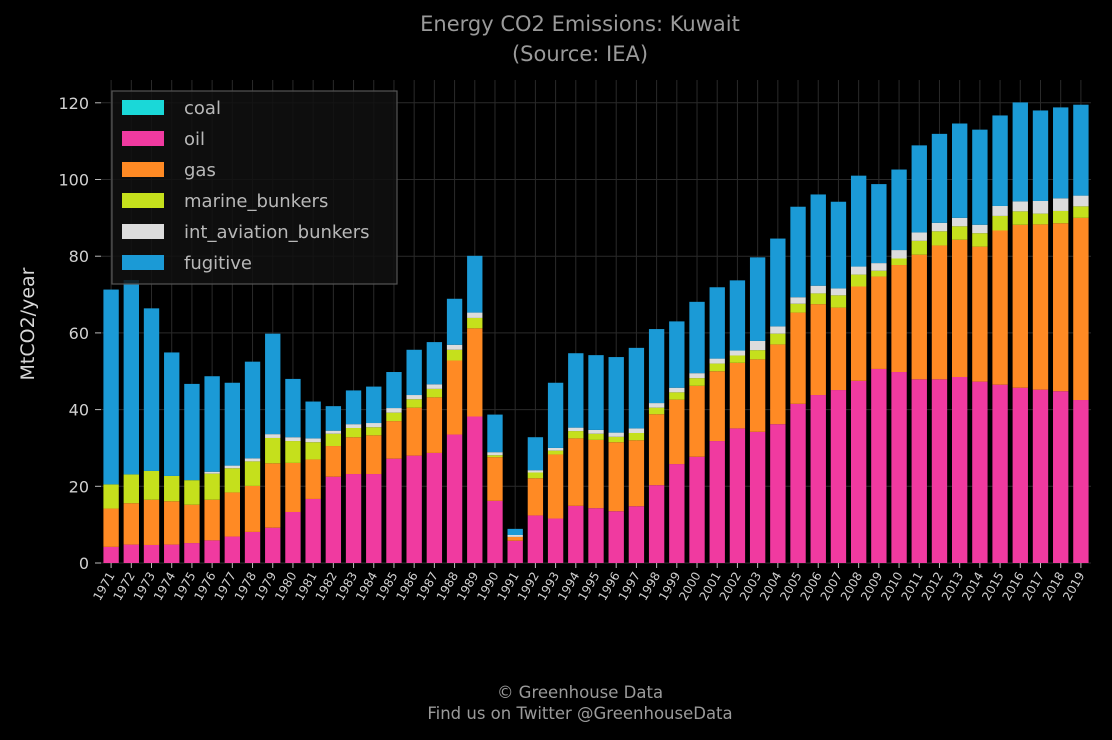  I want to click on bar-gas-1996, so click(616, 477).